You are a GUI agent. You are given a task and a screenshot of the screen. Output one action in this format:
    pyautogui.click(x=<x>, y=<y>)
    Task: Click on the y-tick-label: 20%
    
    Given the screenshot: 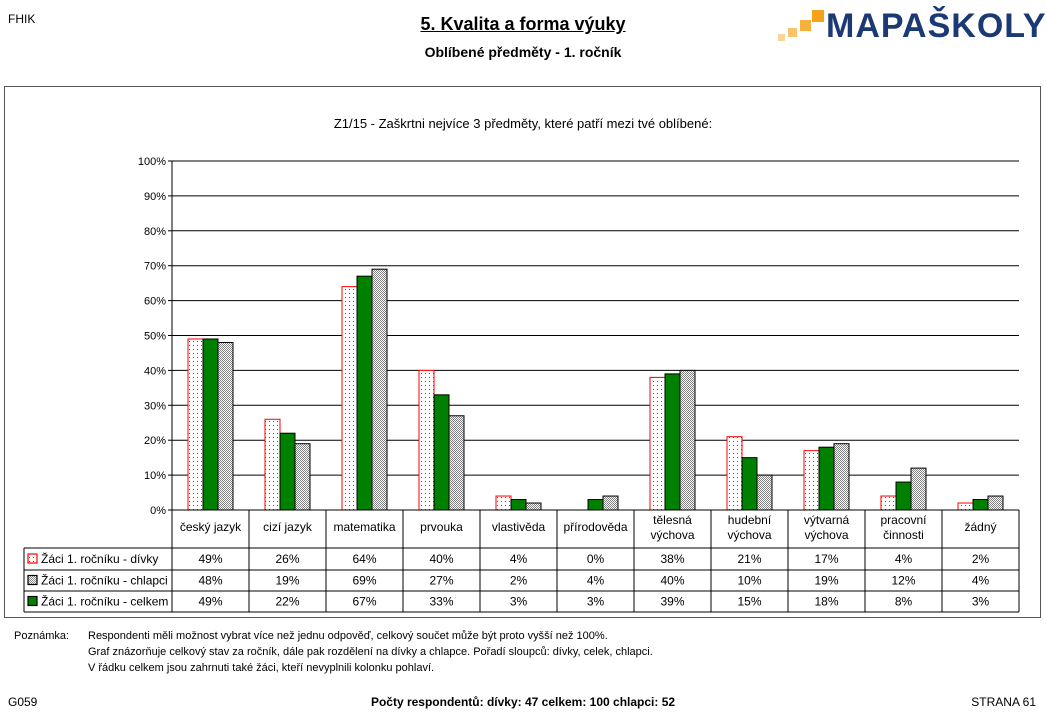 What is the action you would take?
    pyautogui.click(x=155, y=441)
    